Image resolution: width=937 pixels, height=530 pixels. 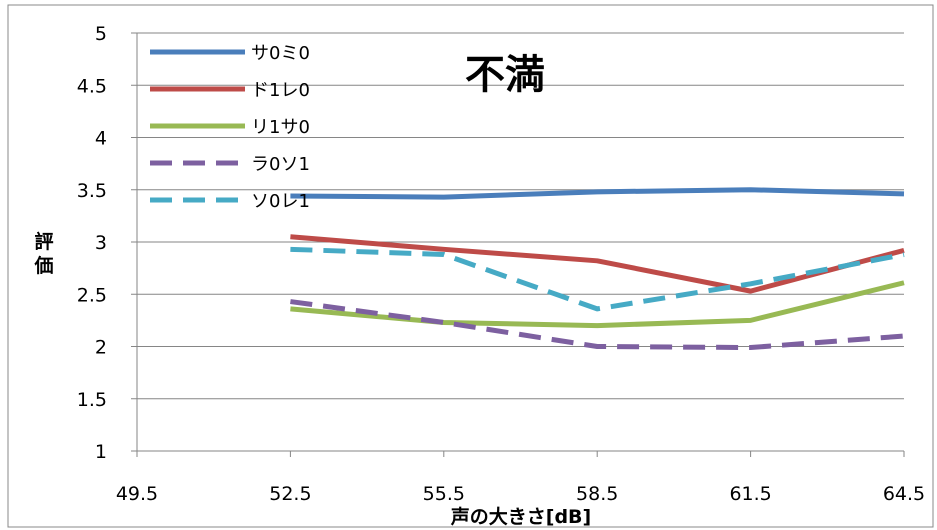 What do you see at coordinates (101, 348) in the screenshot?
I see `y-tick-label: 2` at bounding box center [101, 348].